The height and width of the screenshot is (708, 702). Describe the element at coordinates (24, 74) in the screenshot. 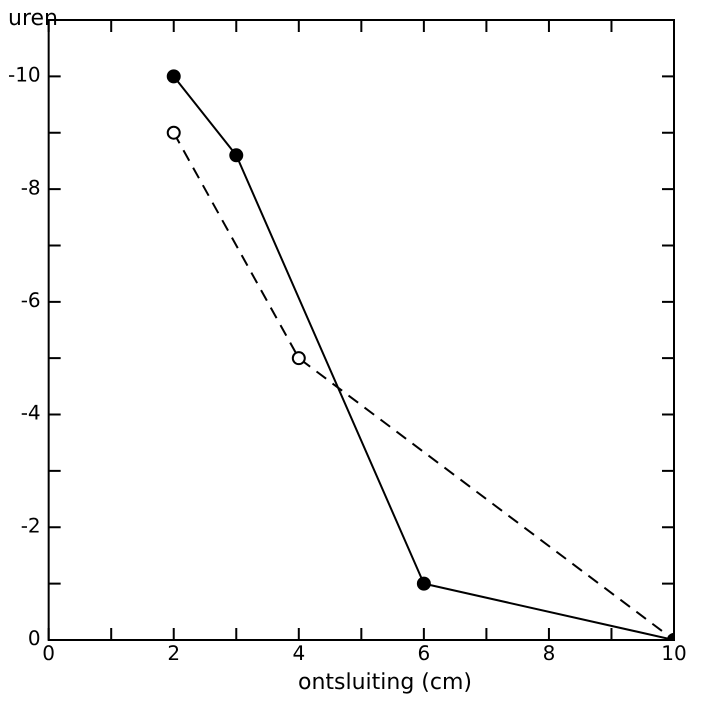

I see `y-tick-label: -10` at that location.